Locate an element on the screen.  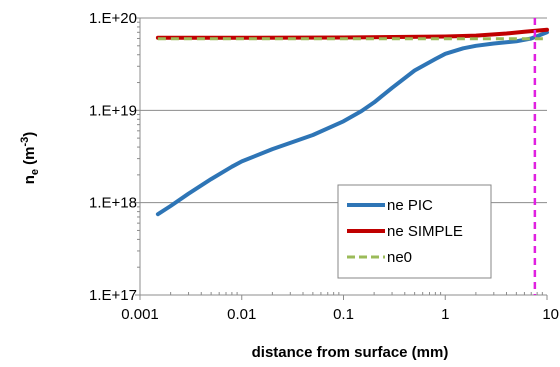
y-axis-title-unit-close: ) is located at coordinates (29, 134).